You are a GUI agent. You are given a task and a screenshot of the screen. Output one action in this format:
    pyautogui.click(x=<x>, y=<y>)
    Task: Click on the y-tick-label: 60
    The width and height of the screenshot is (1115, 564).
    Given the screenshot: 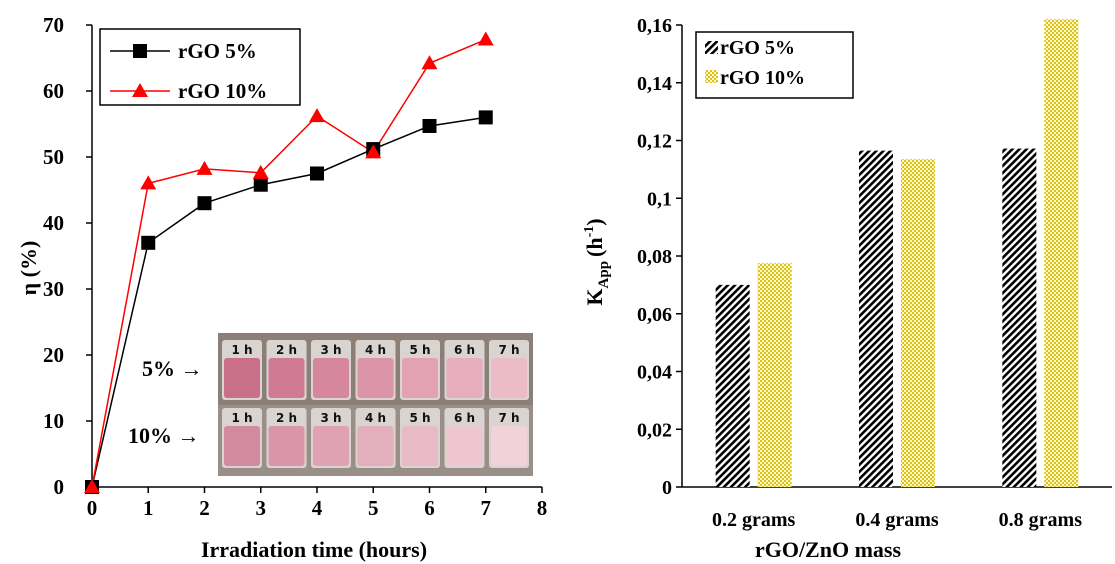 What is the action you would take?
    pyautogui.click(x=53, y=91)
    